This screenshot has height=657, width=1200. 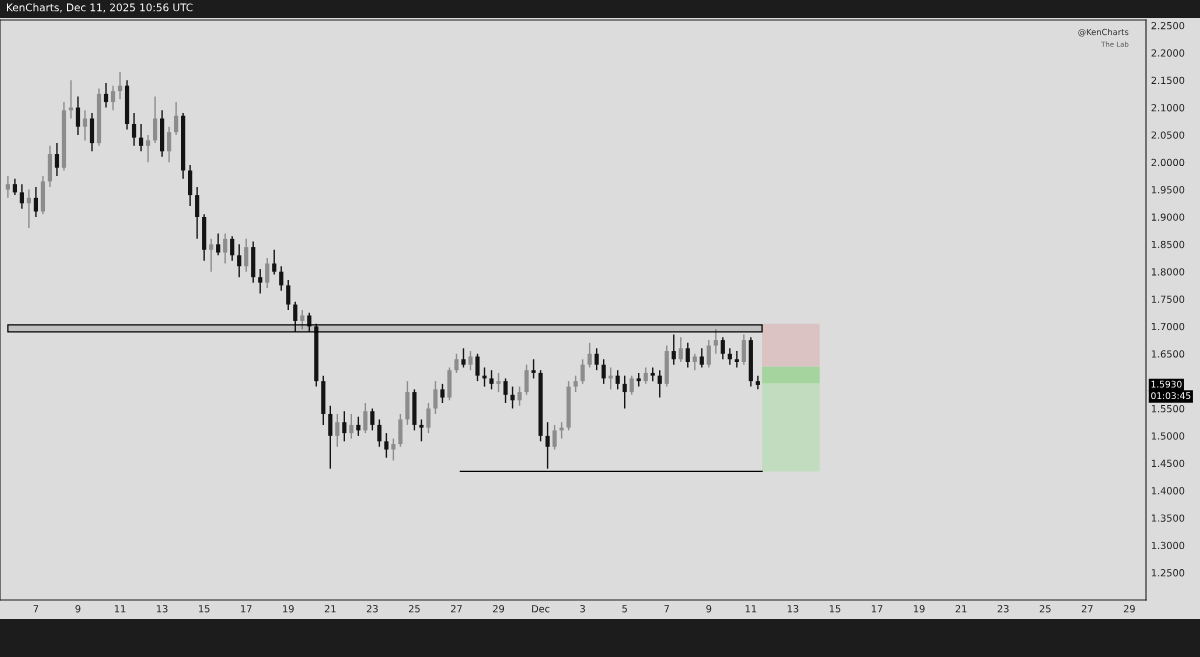 I want to click on y-tick-label: 2.1500, so click(x=1168, y=80).